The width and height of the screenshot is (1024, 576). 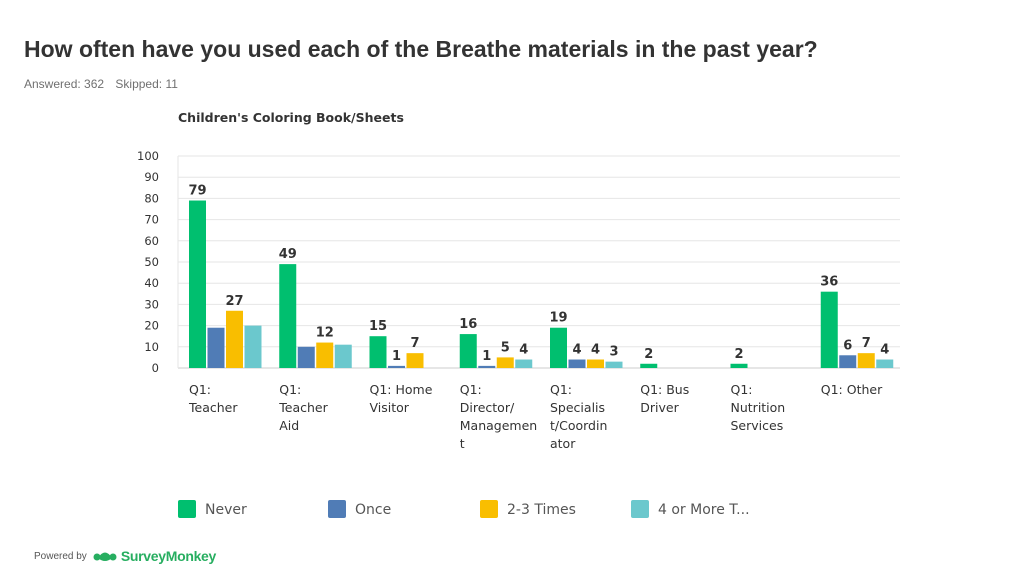 I want to click on powered-by: Powered by SurveyMonkey, so click(x=125, y=556).